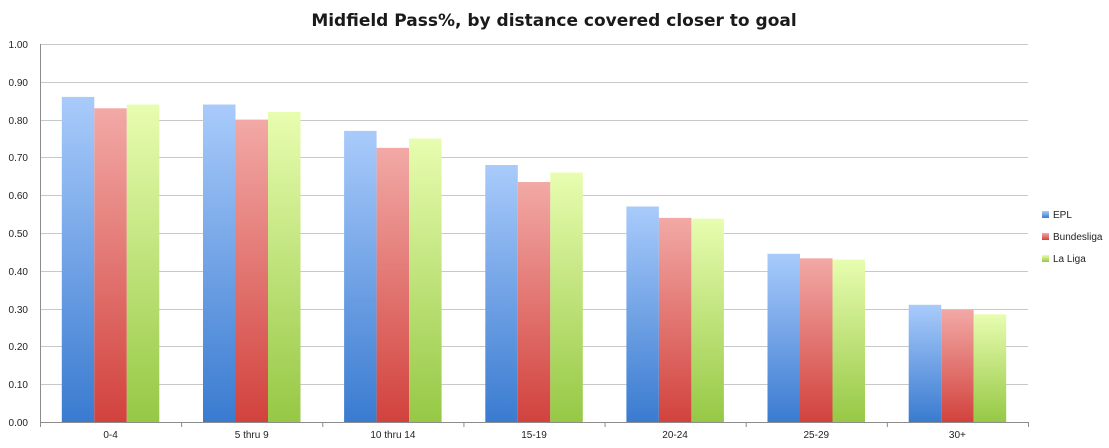  What do you see at coordinates (19, 121) in the screenshot?
I see `y-tick-label: 0.80` at bounding box center [19, 121].